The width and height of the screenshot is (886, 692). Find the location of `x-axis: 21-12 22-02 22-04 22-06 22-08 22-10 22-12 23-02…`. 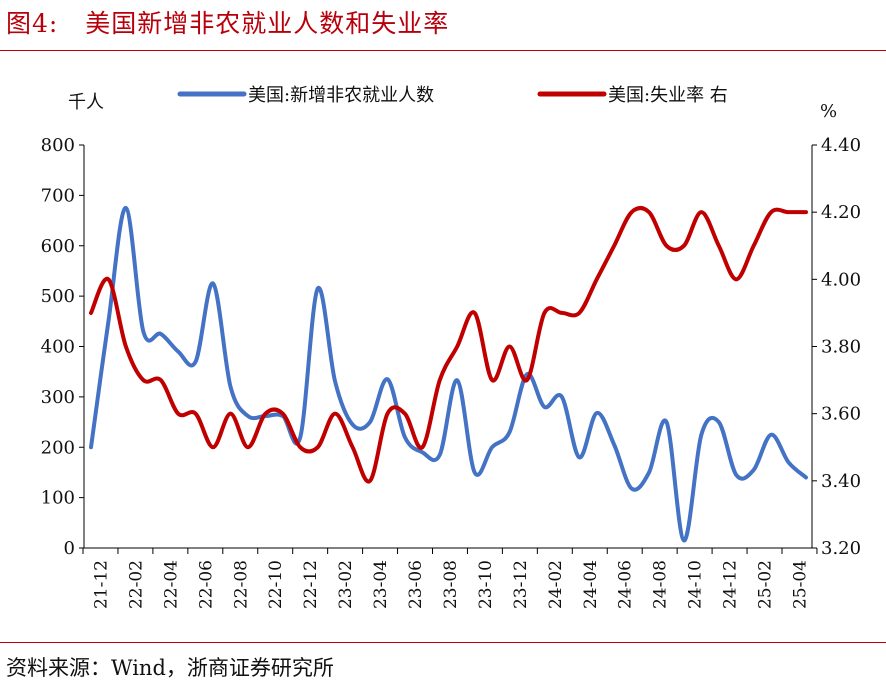

x-axis: 21-12 22-02 22-04 22-06 22-08 22-10 22-12 23-02… is located at coordinates (450, 578).